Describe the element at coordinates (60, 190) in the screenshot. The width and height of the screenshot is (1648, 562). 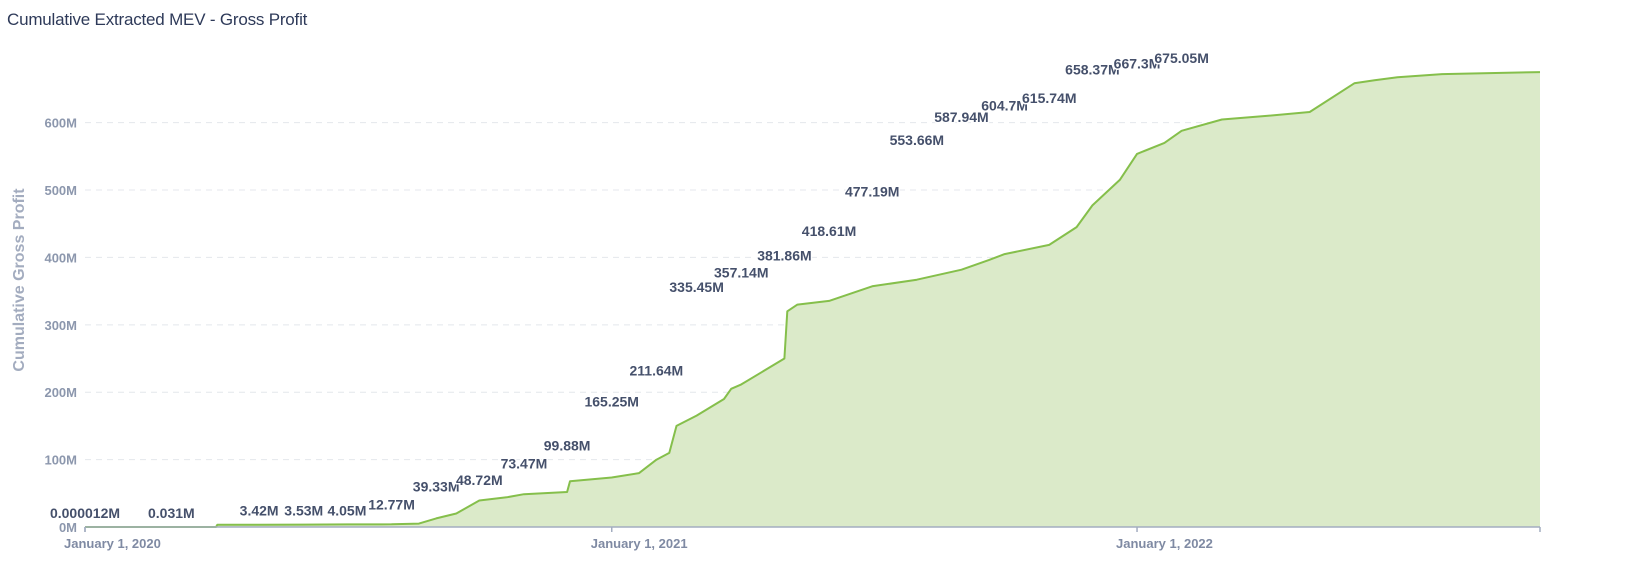
I see `y-tick-label: 500M` at that location.